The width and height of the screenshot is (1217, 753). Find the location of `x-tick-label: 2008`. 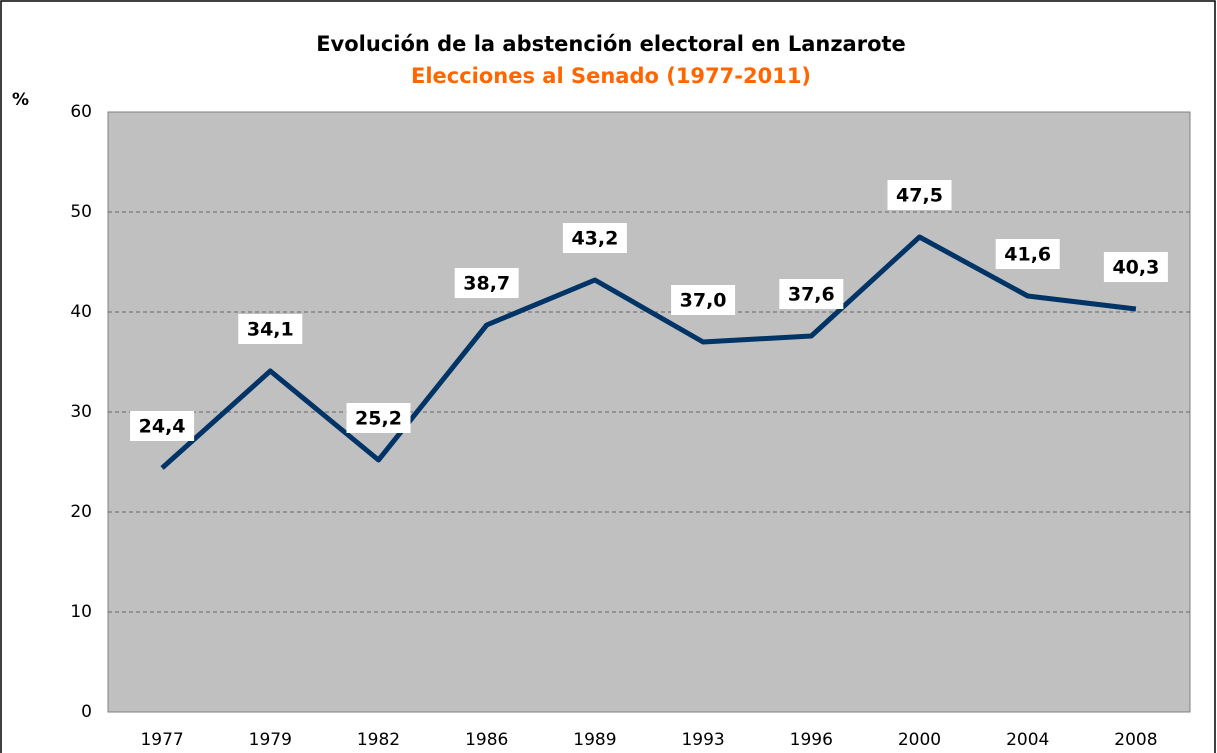

x-tick-label: 2008 is located at coordinates (1135, 740).